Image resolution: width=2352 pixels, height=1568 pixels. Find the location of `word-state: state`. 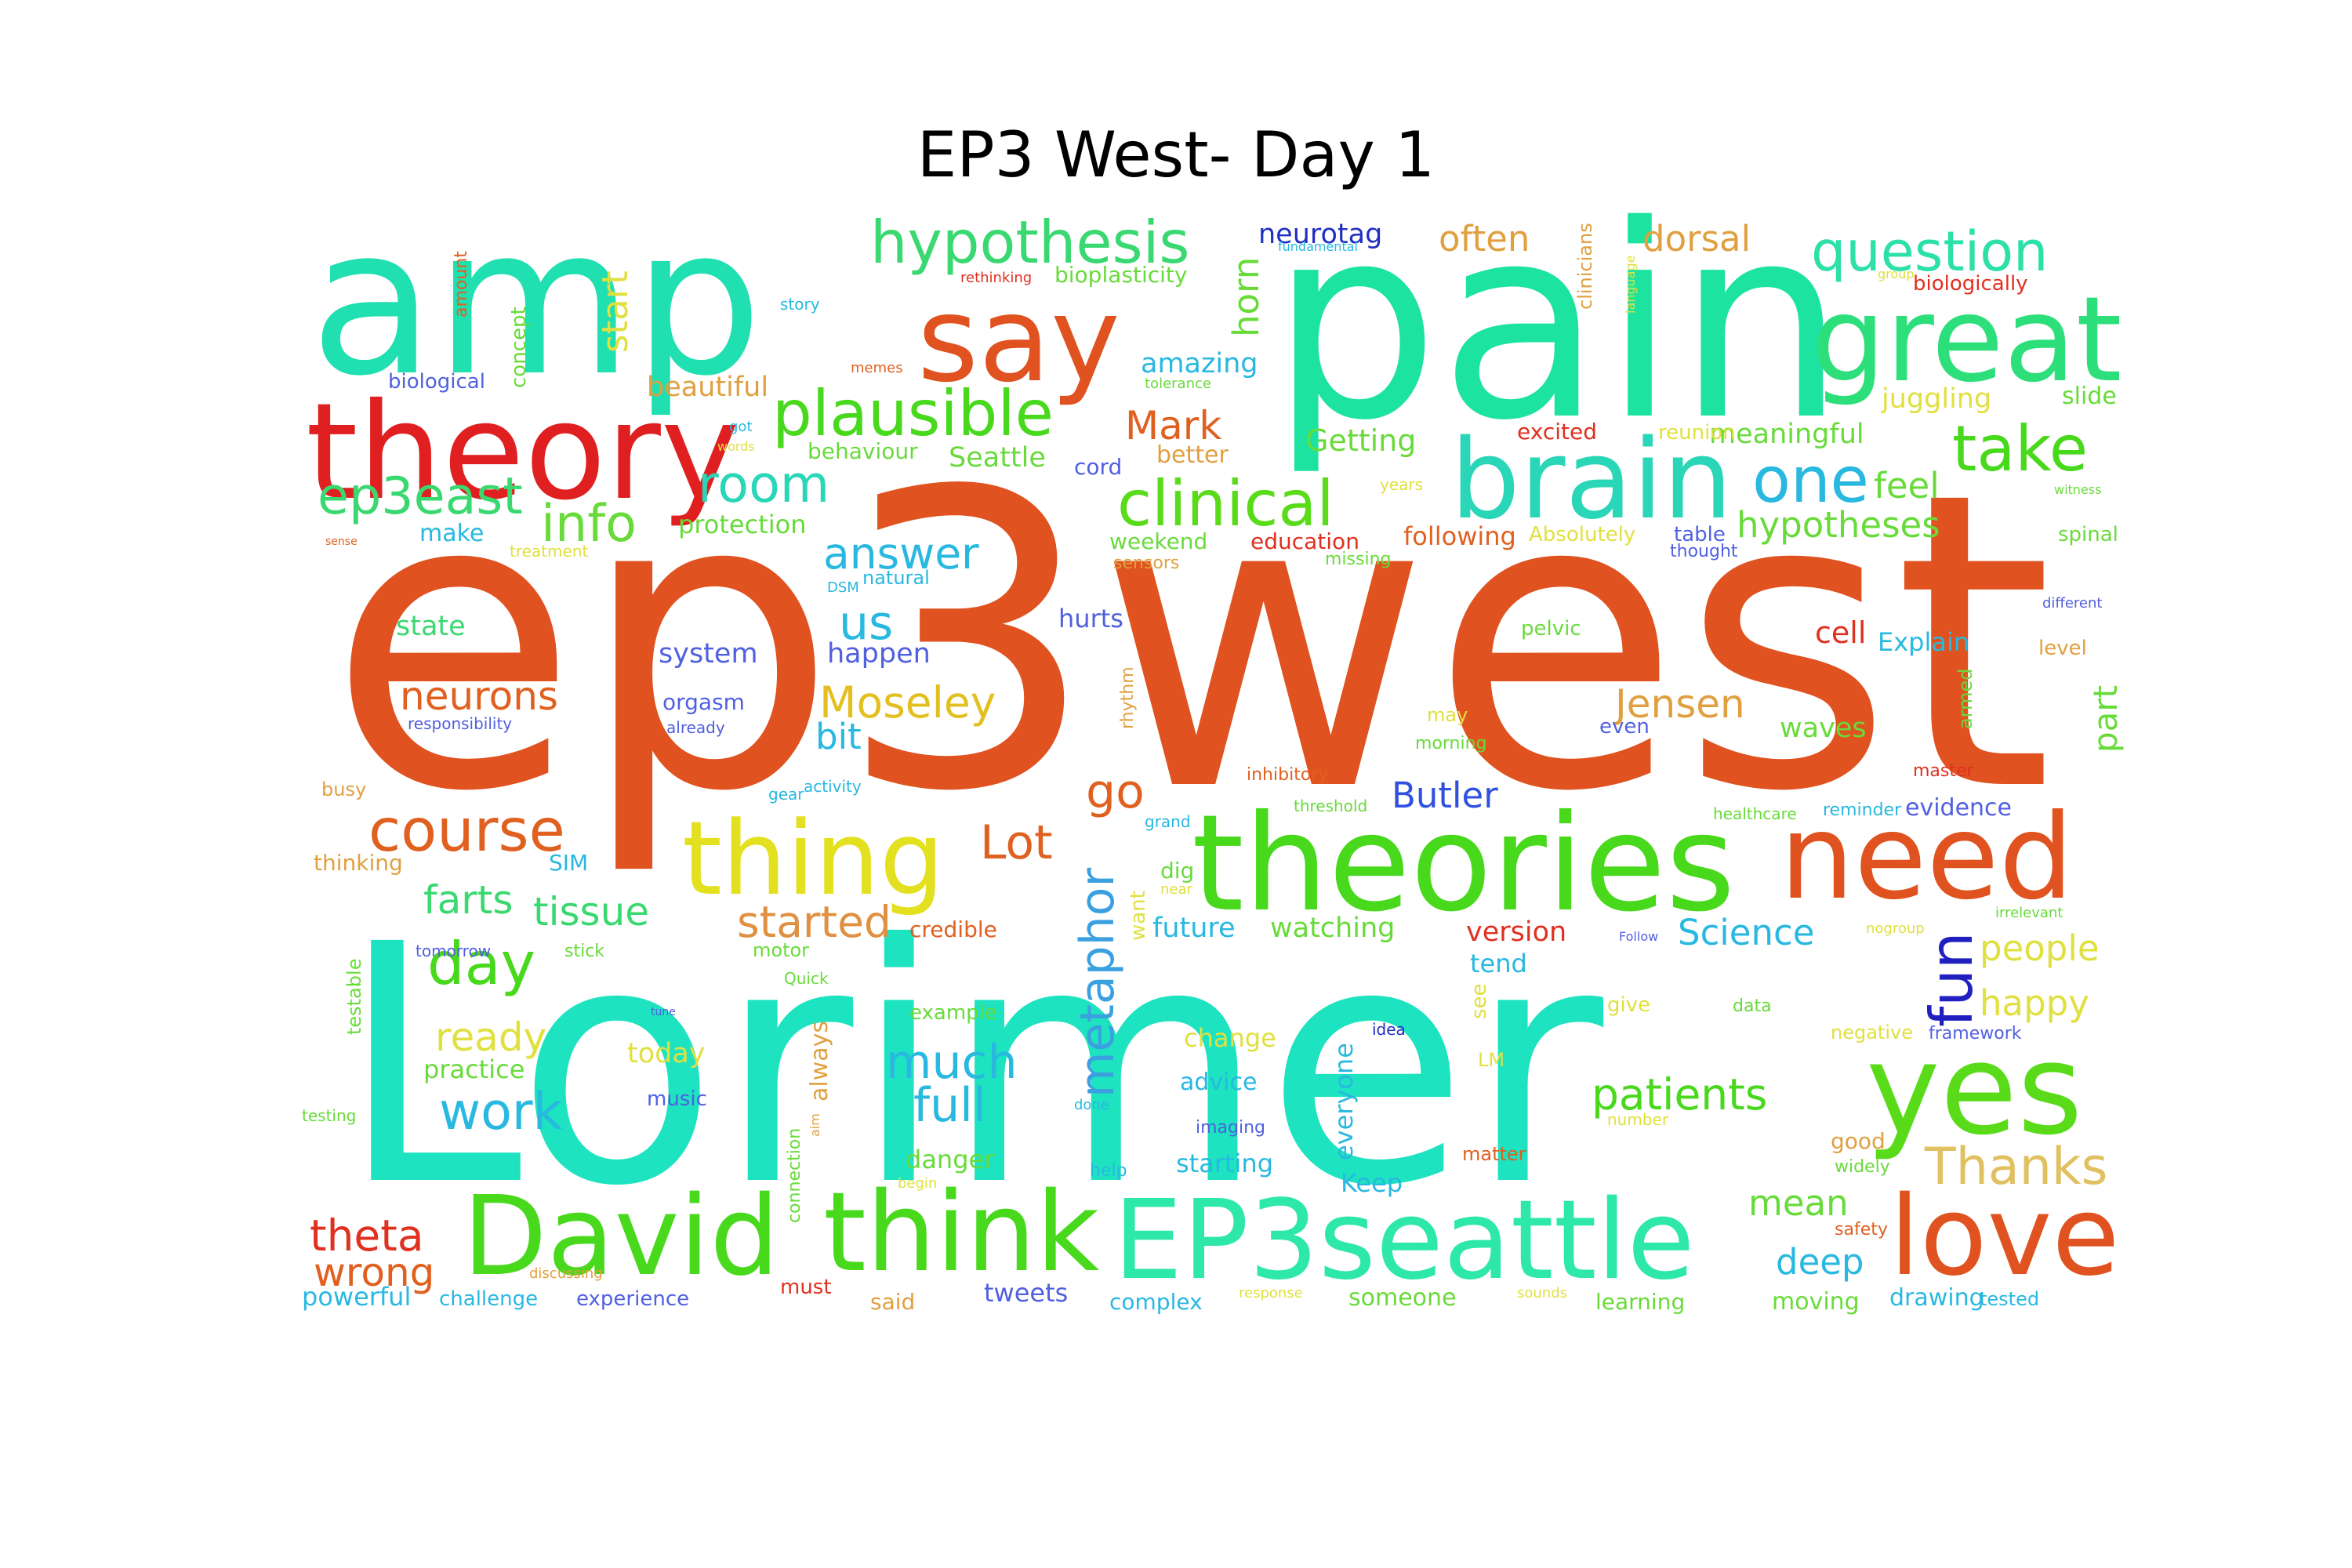

word-state: state is located at coordinates (431, 626).